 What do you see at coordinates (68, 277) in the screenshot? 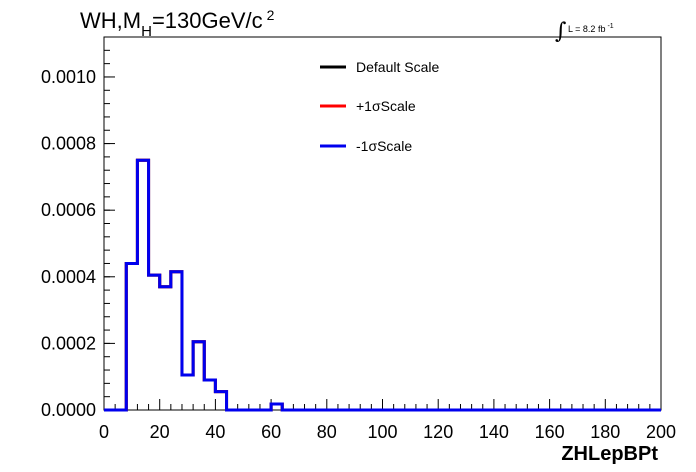
I see `y-tick-label: 0.0004` at bounding box center [68, 277].